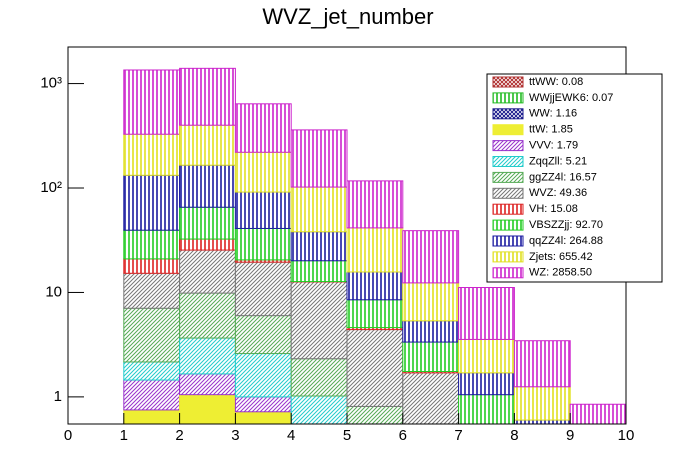 This screenshot has width=696, height=472. Describe the element at coordinates (563, 177) in the screenshot. I see `legend-label: ggZZ4l: 16.57` at that location.